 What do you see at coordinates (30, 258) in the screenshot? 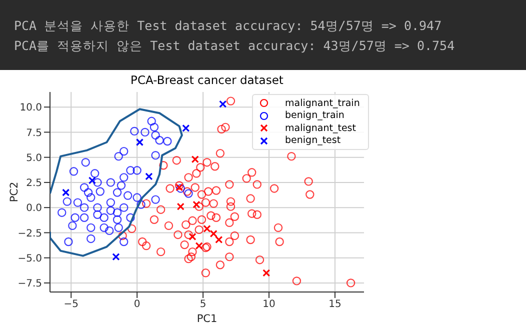
I see `y-tick-label: −5.0` at bounding box center [30, 258].